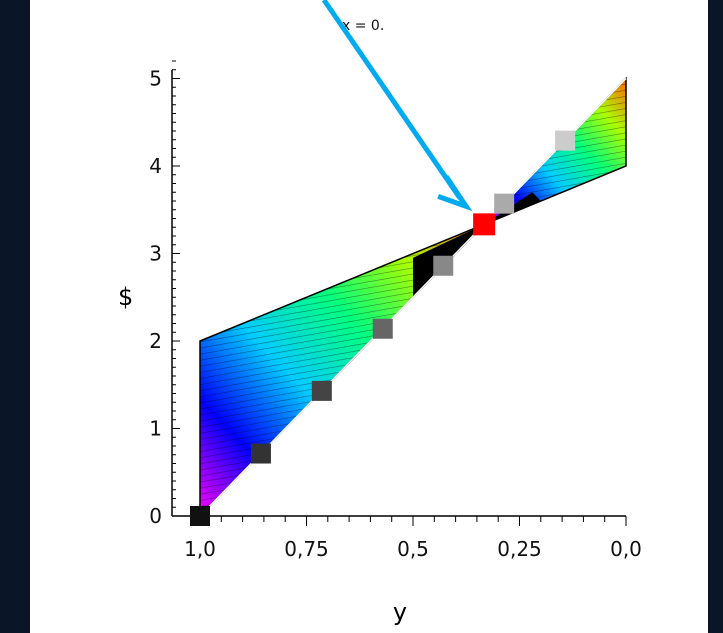  I want to click on x-tick-label: 0,25, so click(519, 549).